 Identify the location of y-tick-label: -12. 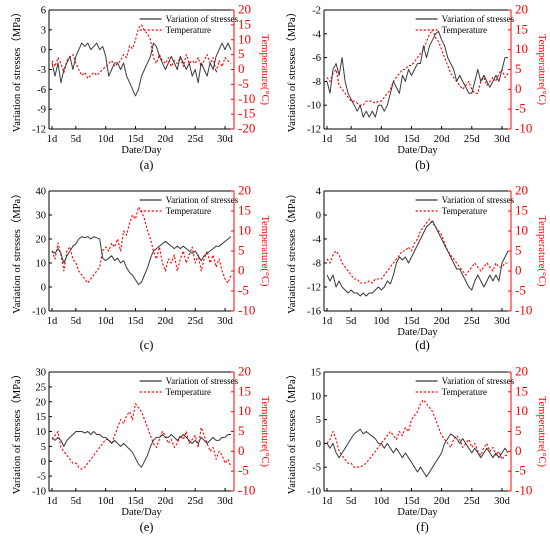
(39, 130).